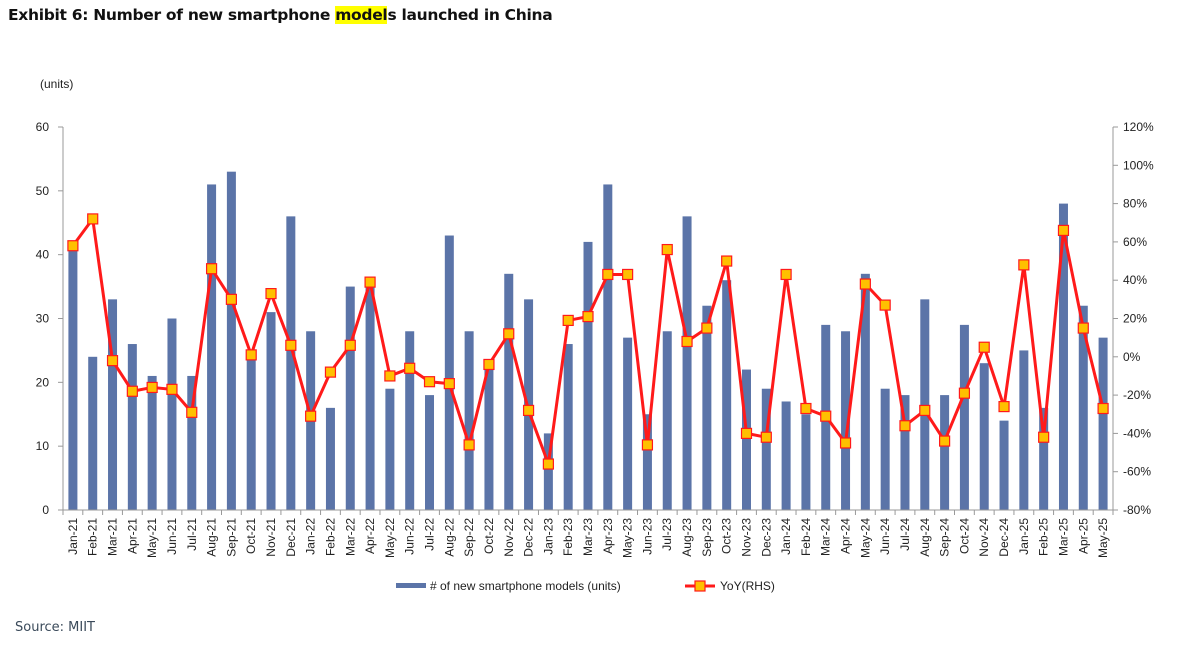 This screenshot has width=1183, height=649. I want to click on x-tick-label: Jan-25, so click(1024, 536).